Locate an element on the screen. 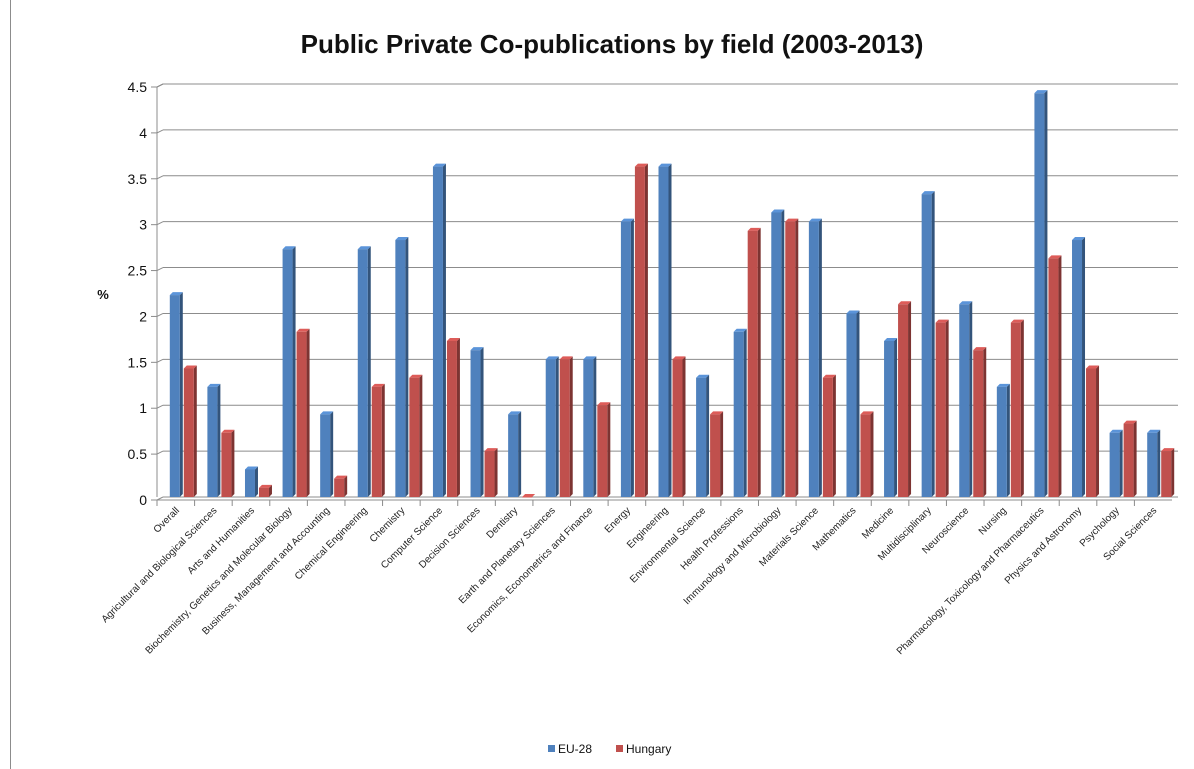 This screenshot has width=1194, height=769. x-tick-label: Environmental Science is located at coordinates (668, 545).